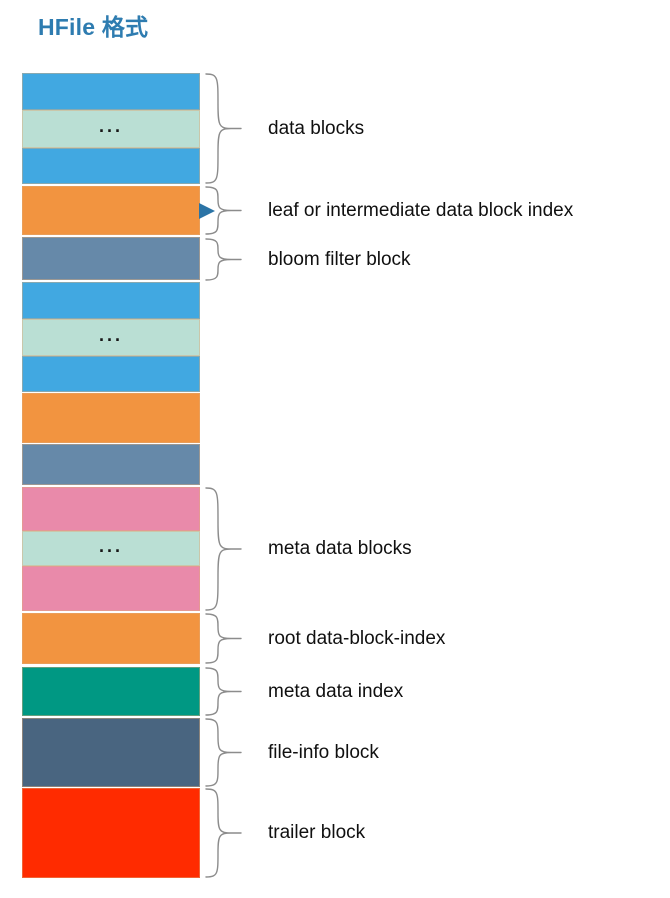 This screenshot has width=670, height=898. I want to click on block-label: trailer block, so click(317, 832).